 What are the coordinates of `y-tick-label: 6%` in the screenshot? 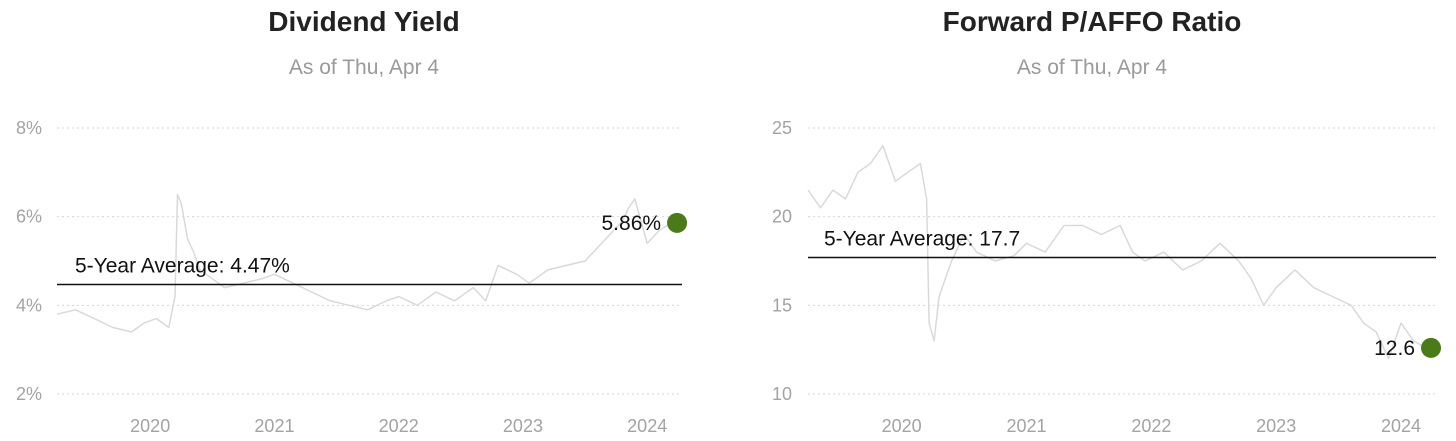 It's located at (29, 217).